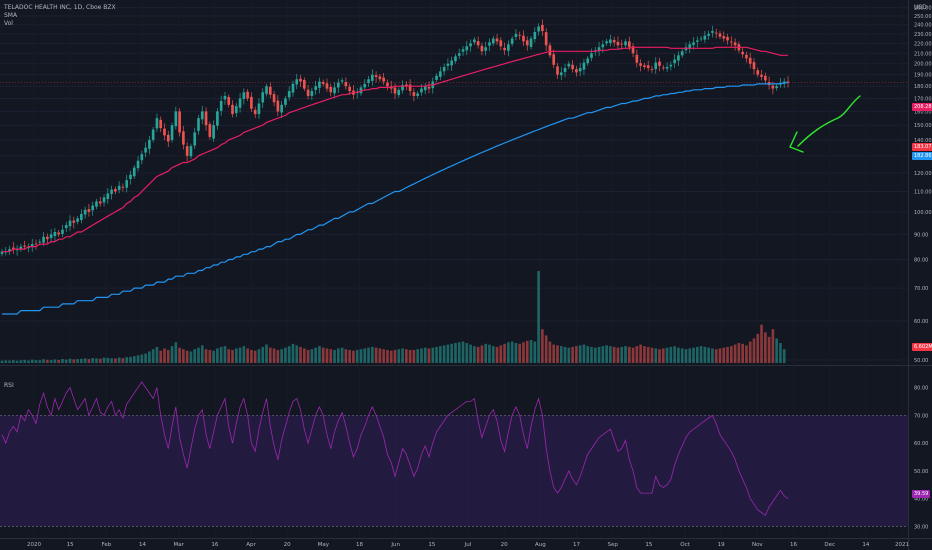 The width and height of the screenshot is (932, 550). Describe the element at coordinates (11, 15) in the screenshot. I see `sma-indicator-label: SMA` at that location.